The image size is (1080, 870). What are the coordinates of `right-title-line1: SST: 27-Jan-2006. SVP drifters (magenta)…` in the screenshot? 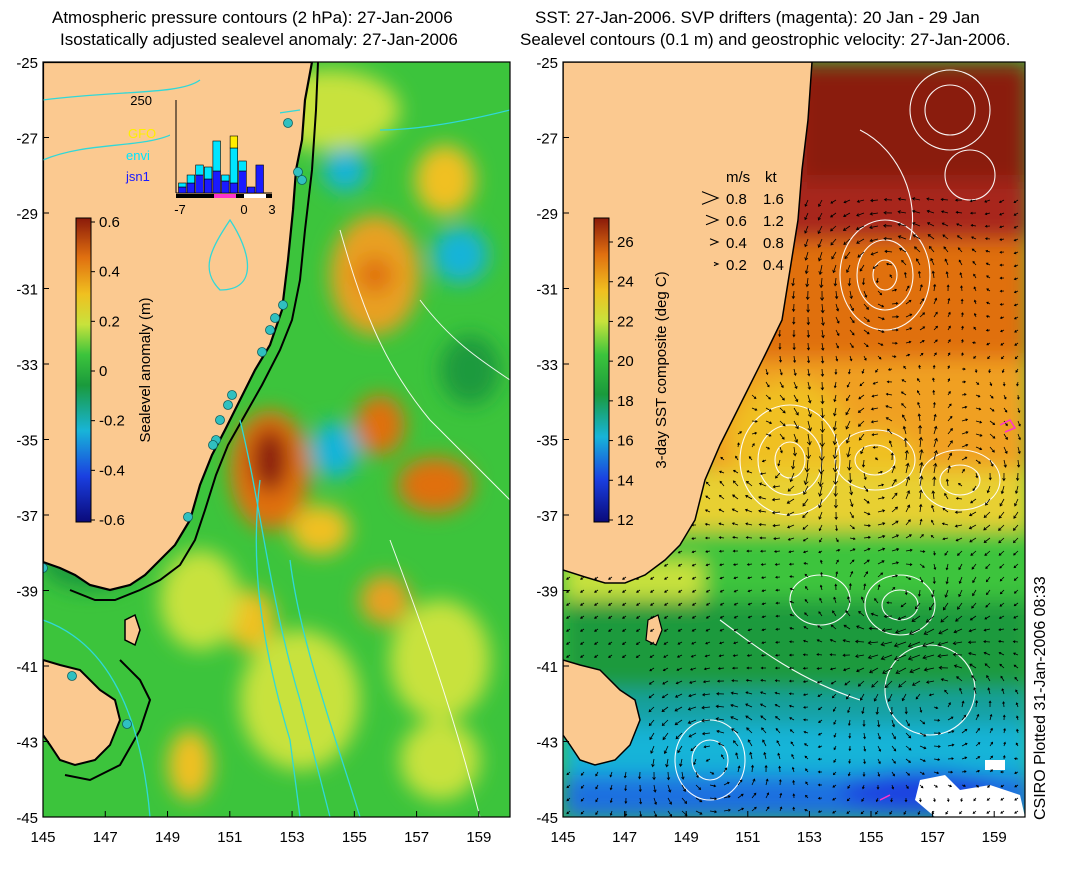 It's located at (757, 17).